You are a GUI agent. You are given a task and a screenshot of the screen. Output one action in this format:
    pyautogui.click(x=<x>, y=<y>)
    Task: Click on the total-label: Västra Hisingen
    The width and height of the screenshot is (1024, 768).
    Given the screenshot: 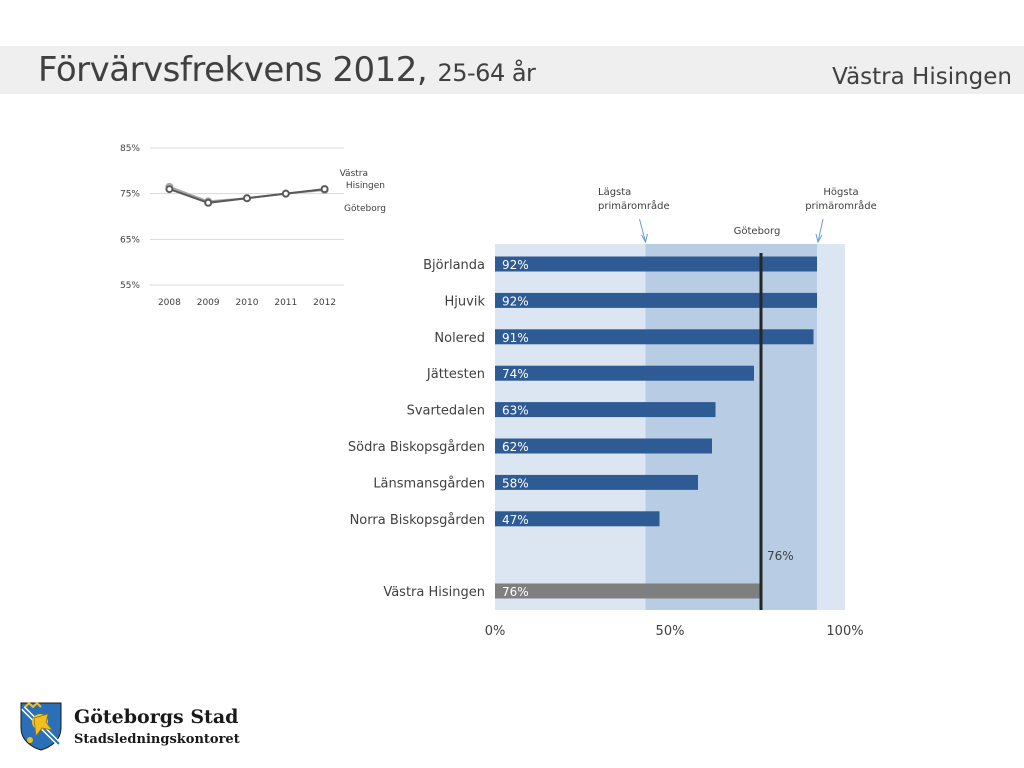 What is the action you would take?
    pyautogui.click(x=434, y=592)
    